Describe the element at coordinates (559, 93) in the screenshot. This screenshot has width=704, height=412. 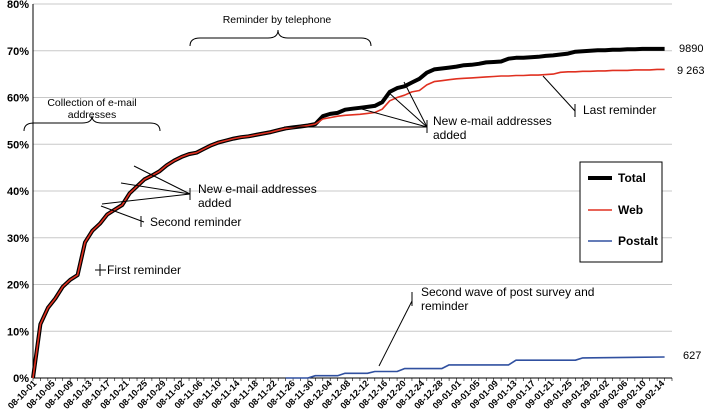
I see `pointer-last-reminder` at that location.